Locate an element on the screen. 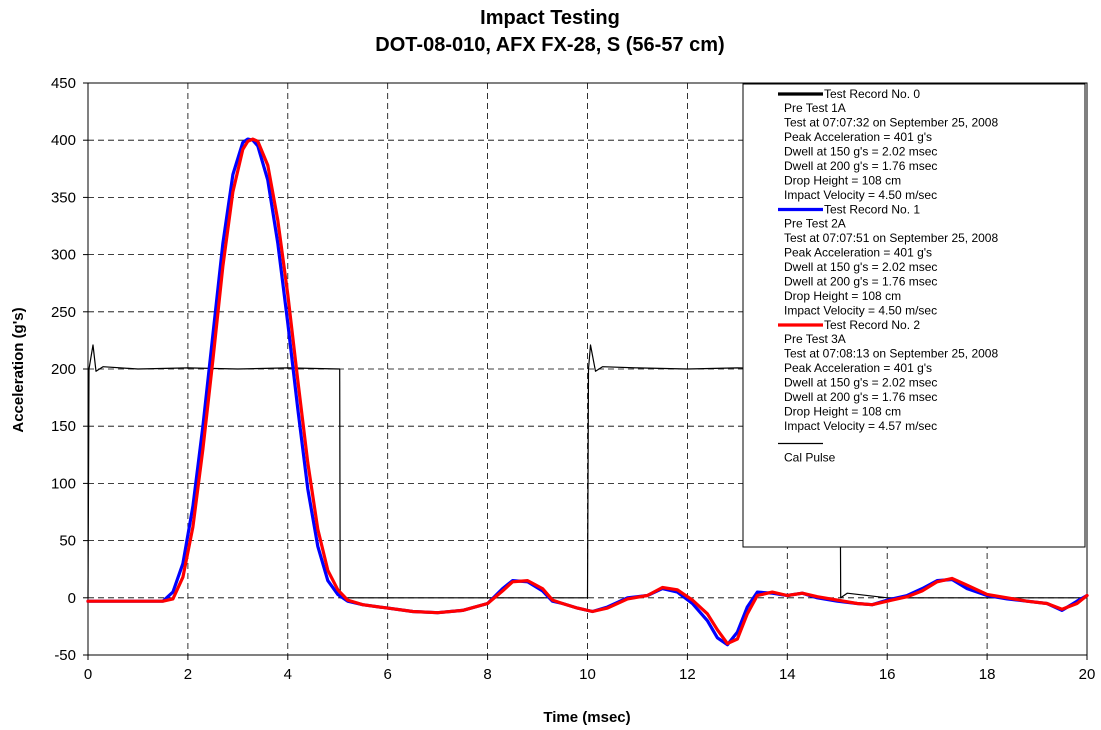  legend-detail-test-record-no-2: Peak Acceleration = 401 g's is located at coordinates (858, 368).